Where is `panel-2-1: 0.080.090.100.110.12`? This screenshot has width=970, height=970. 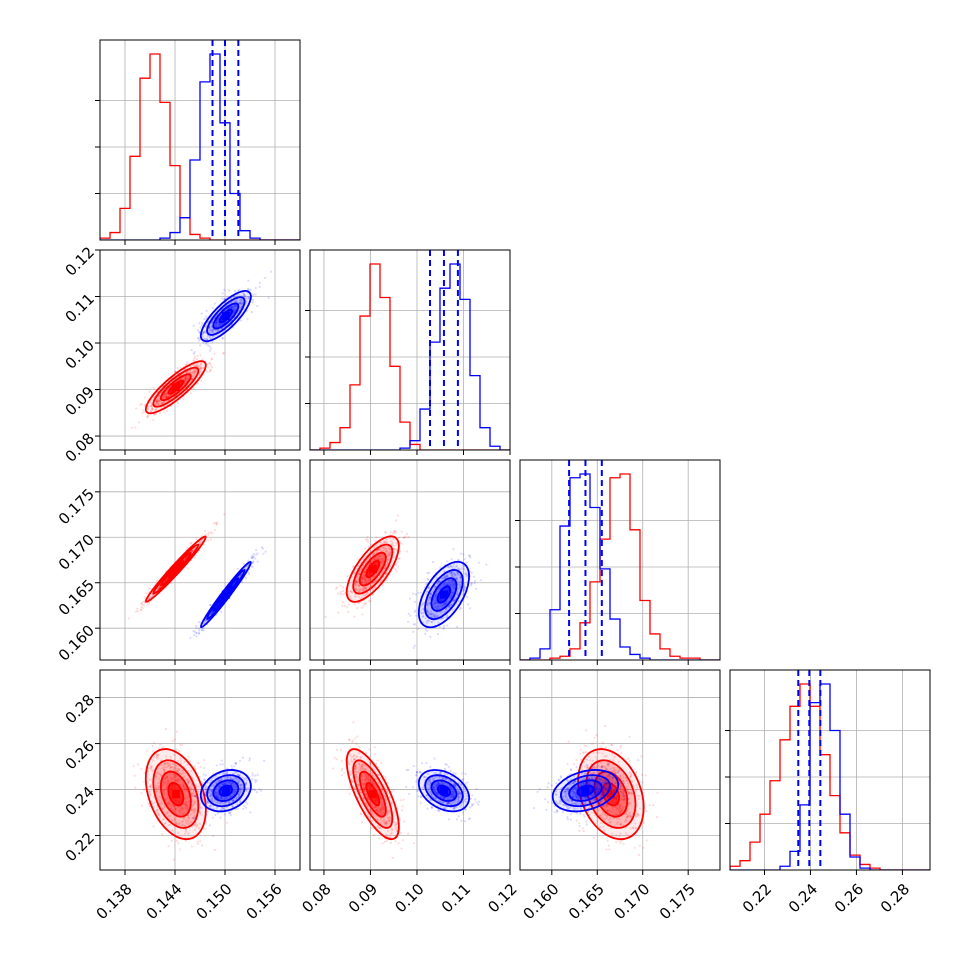 panel-2-1: 0.080.090.100.110.12 is located at coordinates (181, 354).